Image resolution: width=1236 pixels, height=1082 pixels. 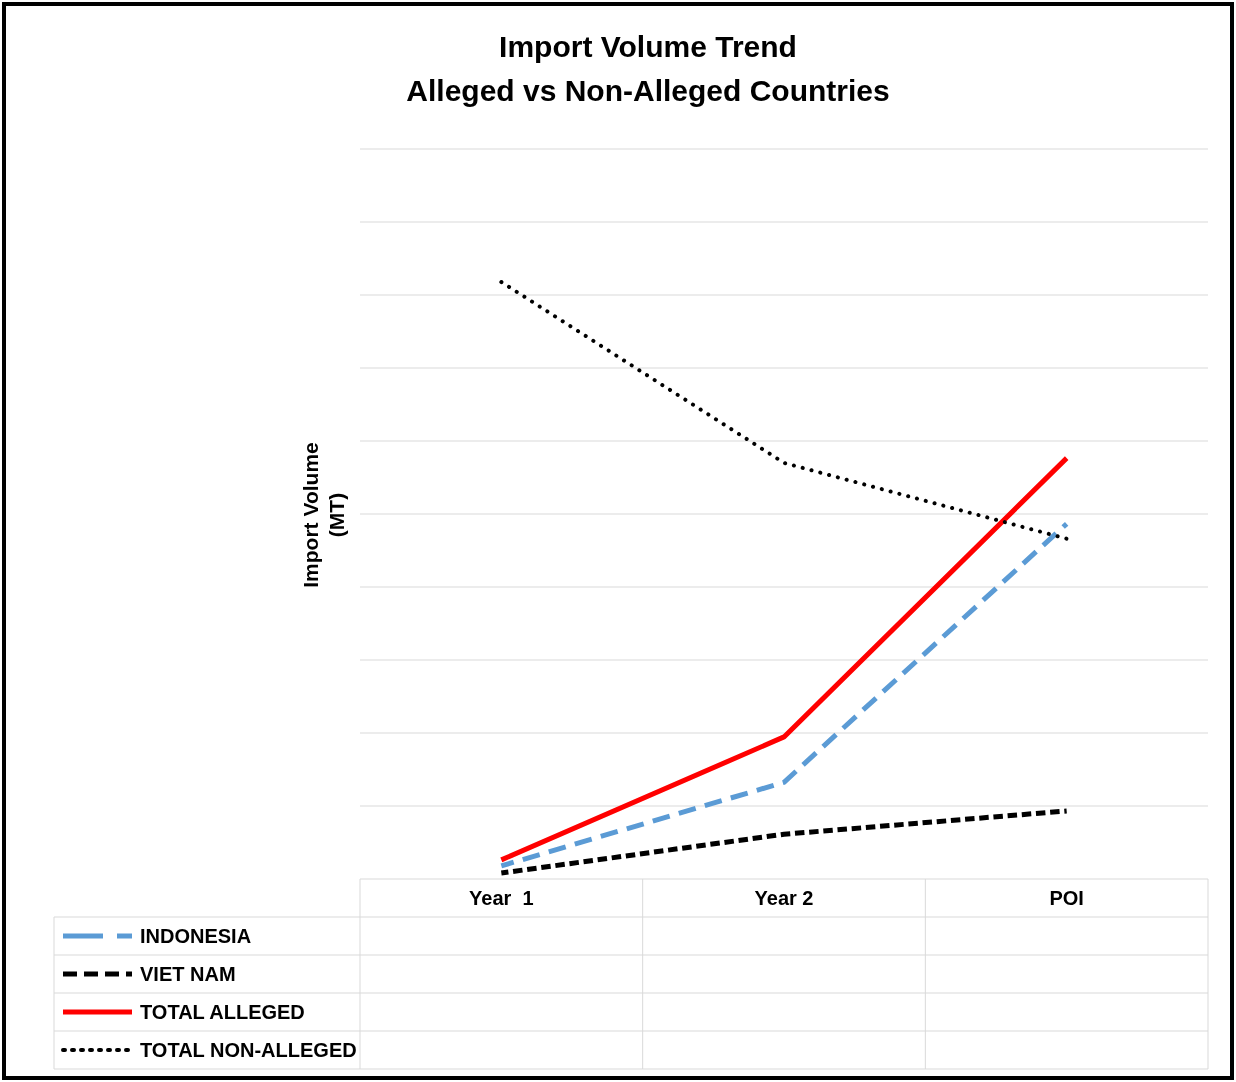 I want to click on x-tick-label: Year 1, so click(x=501, y=898).